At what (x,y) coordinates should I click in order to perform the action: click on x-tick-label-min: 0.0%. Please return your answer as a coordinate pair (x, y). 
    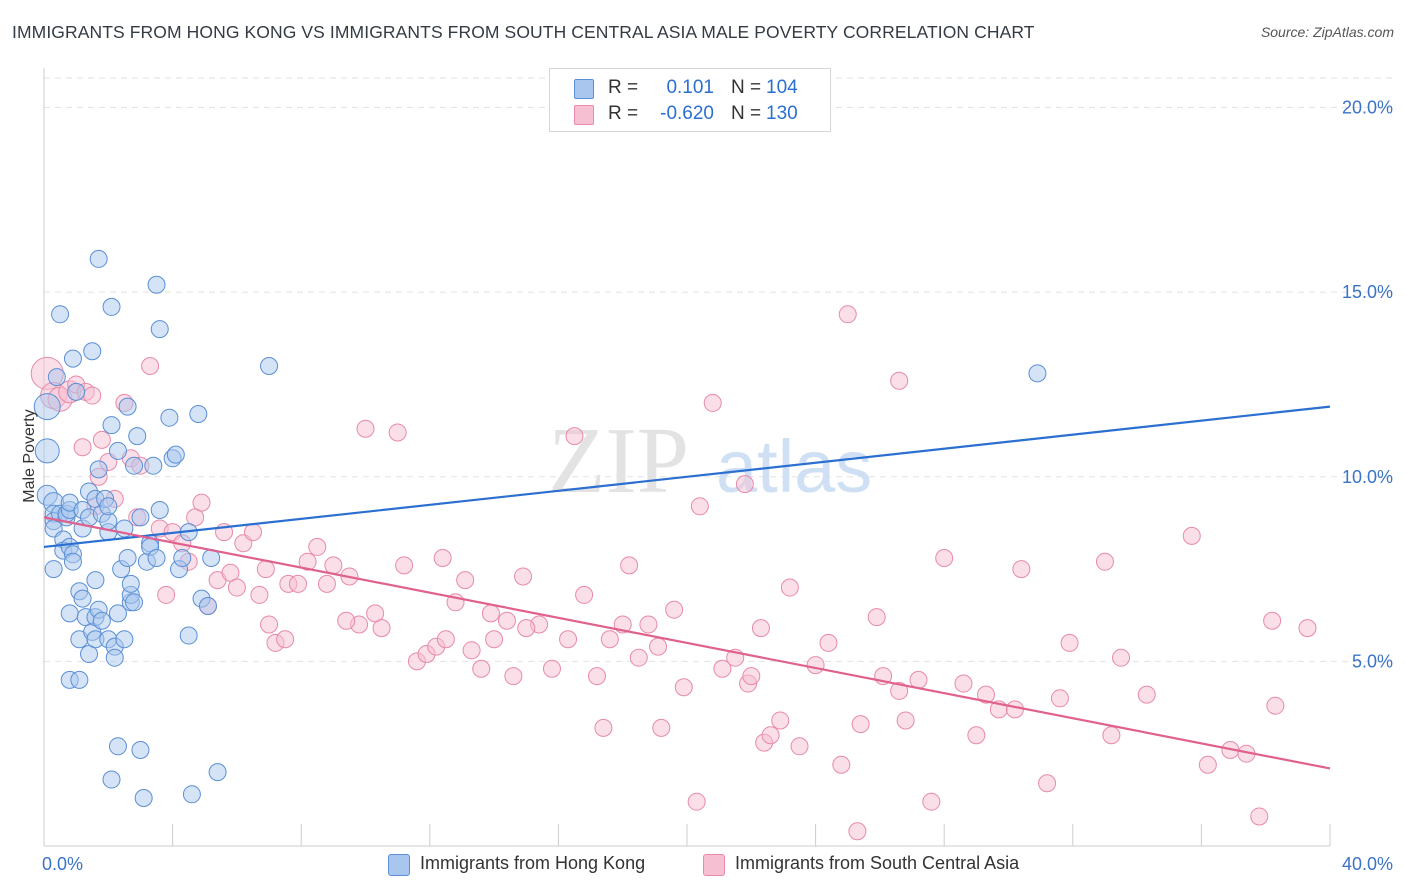
    Looking at the image, I should click on (62, 864).